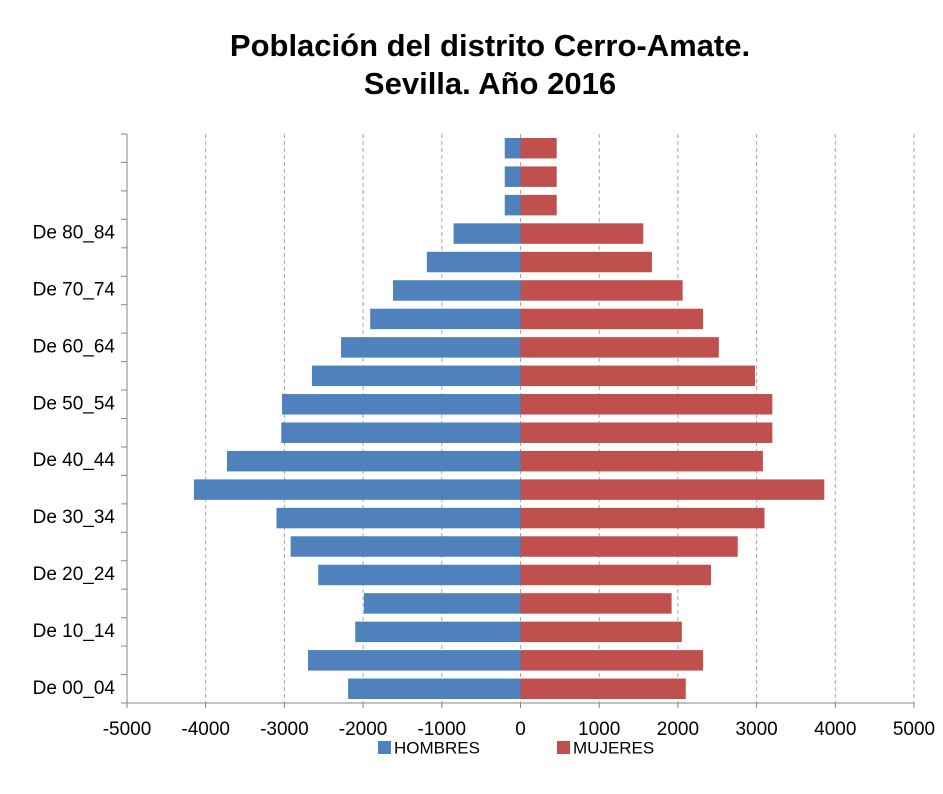  Describe the element at coordinates (74, 574) in the screenshot. I see `y-tick-label: De 20_24` at that location.